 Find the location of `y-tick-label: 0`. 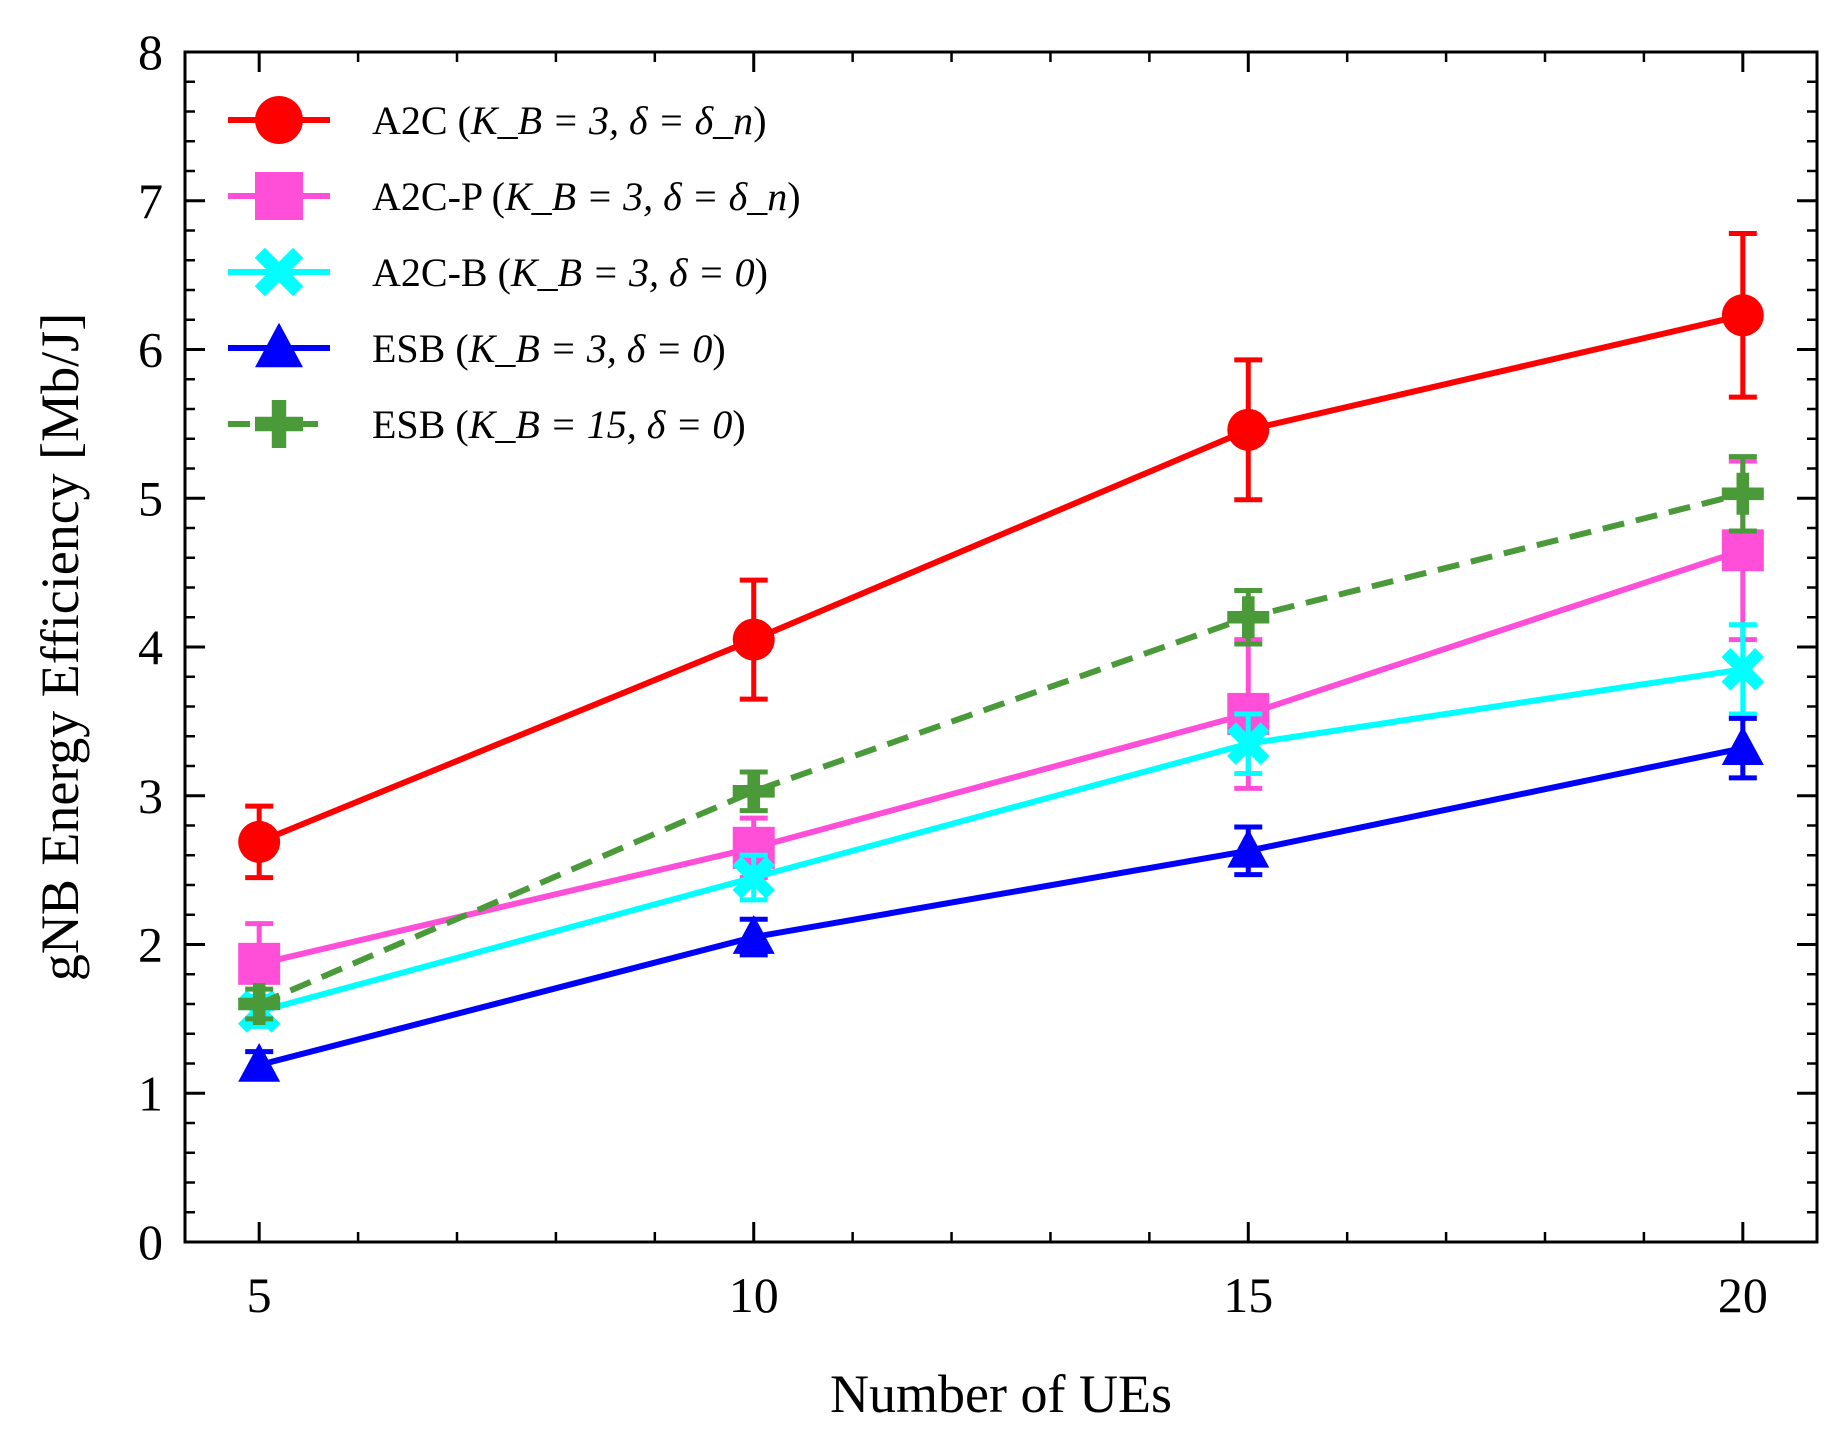

y-tick-label: 0 is located at coordinates (150, 1242).